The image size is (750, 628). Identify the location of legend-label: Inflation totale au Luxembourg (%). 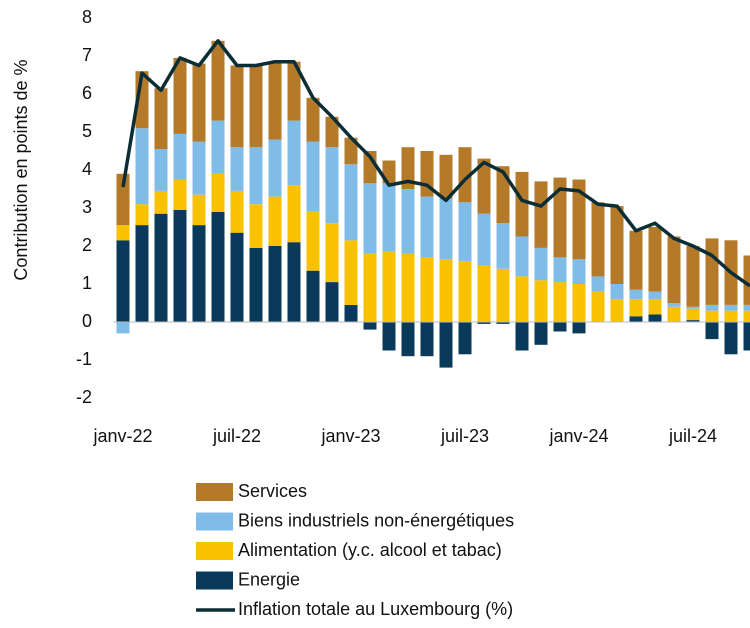
(375, 609).